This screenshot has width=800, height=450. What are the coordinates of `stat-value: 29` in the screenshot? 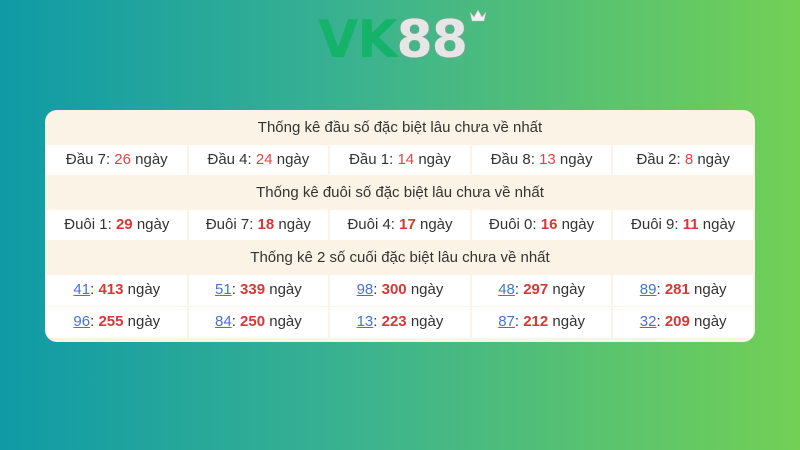 It's located at (124, 224).